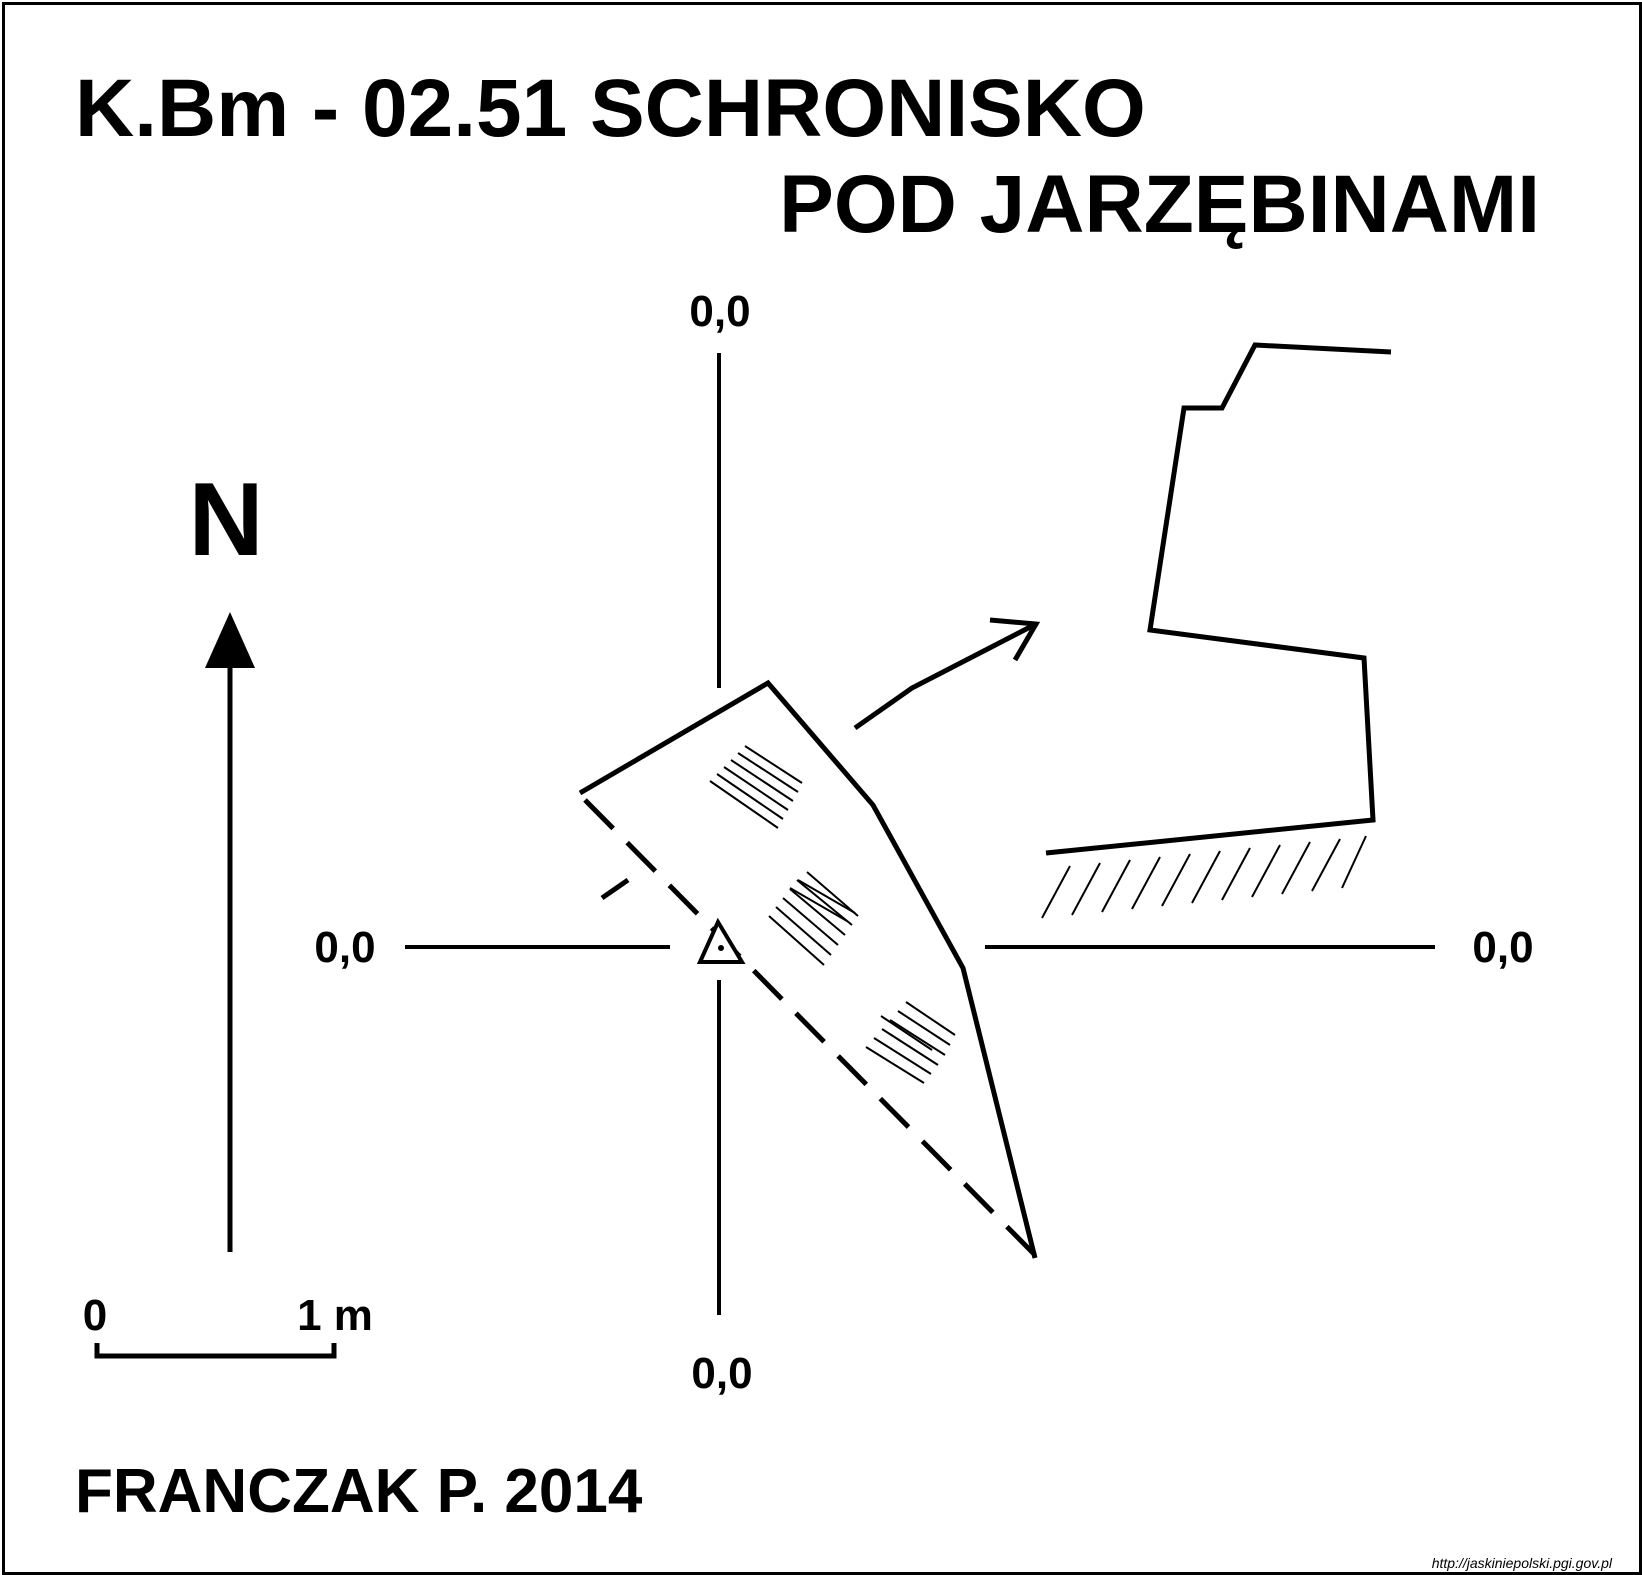 The width and height of the screenshot is (1642, 1575). What do you see at coordinates (719, 311) in the screenshot?
I see `axis-label-top: 0,0` at bounding box center [719, 311].